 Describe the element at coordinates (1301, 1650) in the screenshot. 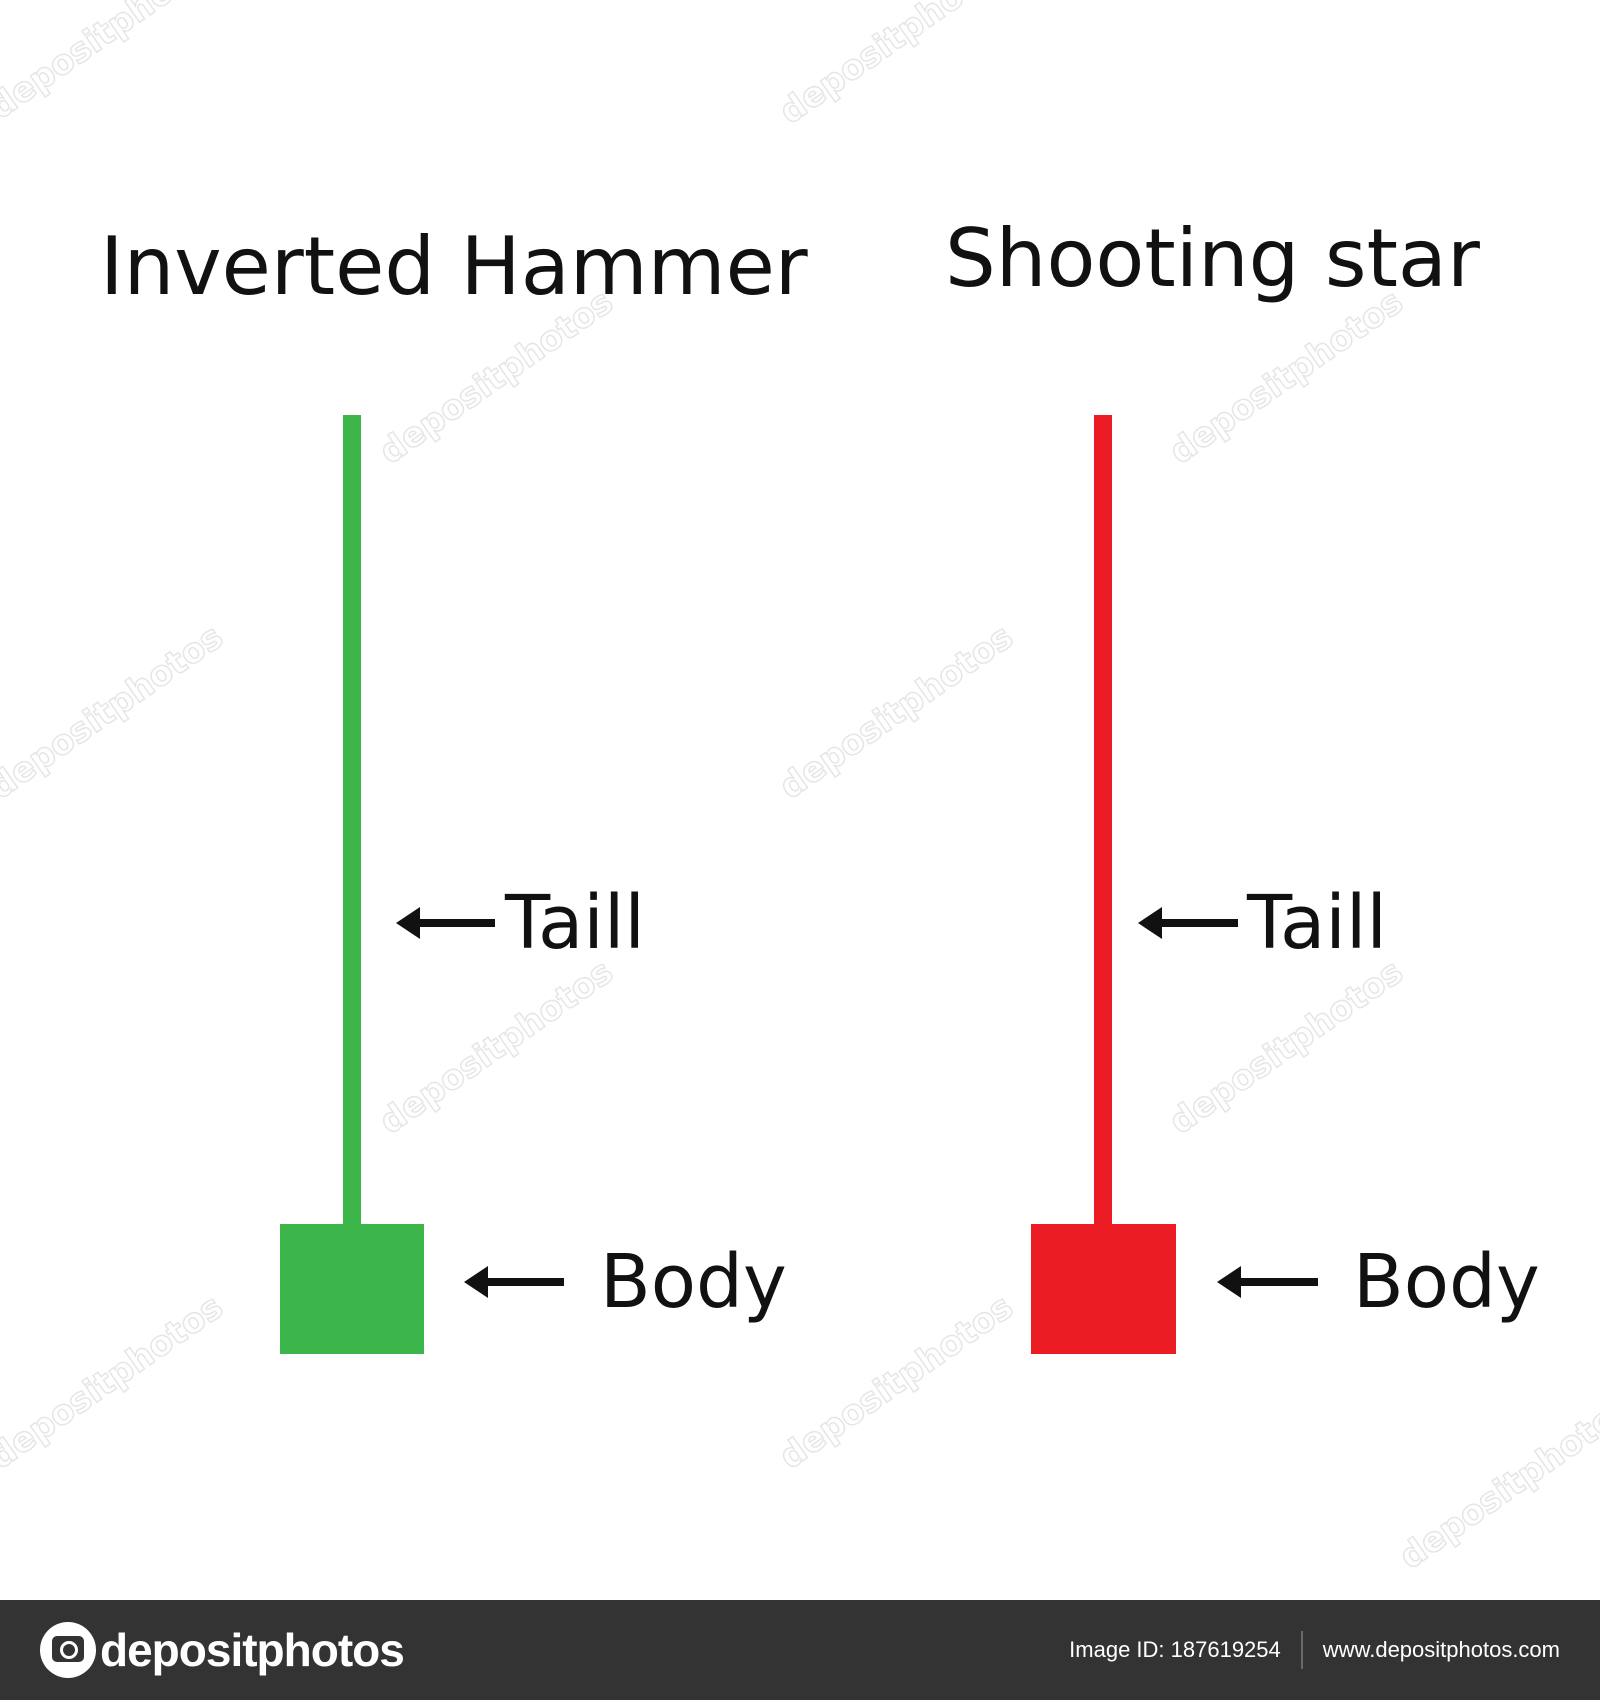

I see `footer-divider` at that location.